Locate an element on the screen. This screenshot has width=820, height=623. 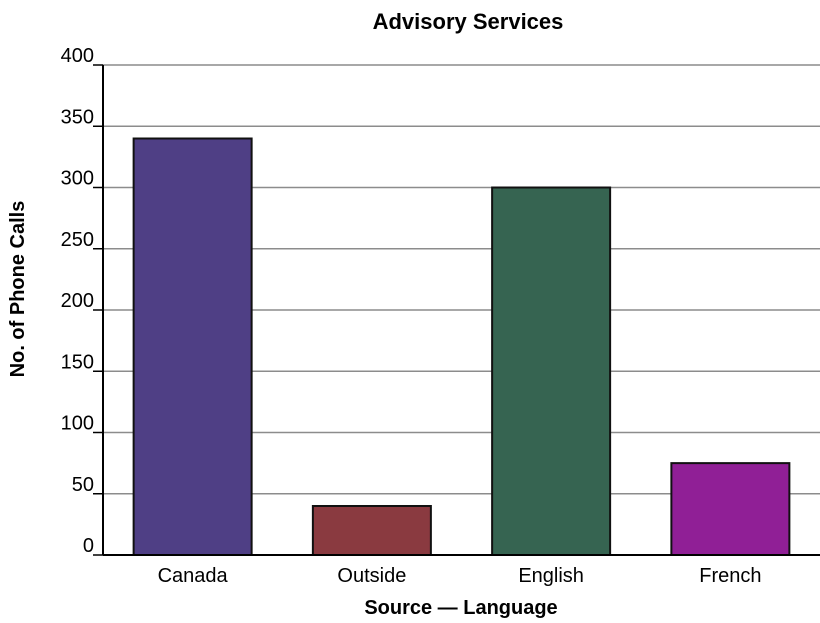
y-tick-label: 0 is located at coordinates (88, 546).